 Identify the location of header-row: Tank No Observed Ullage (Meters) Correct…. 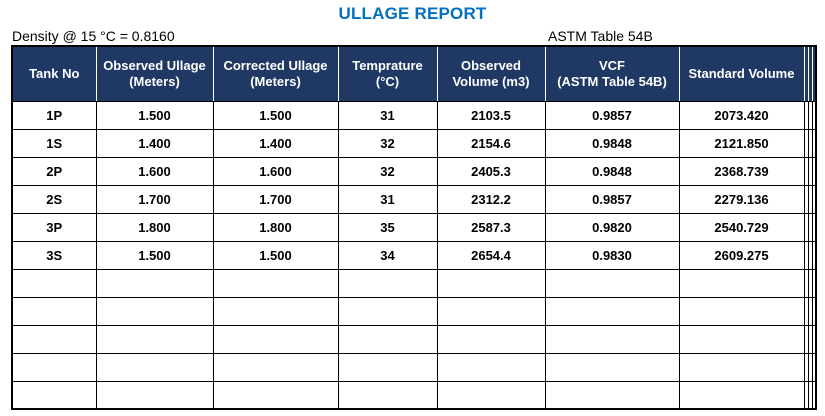
(414, 73).